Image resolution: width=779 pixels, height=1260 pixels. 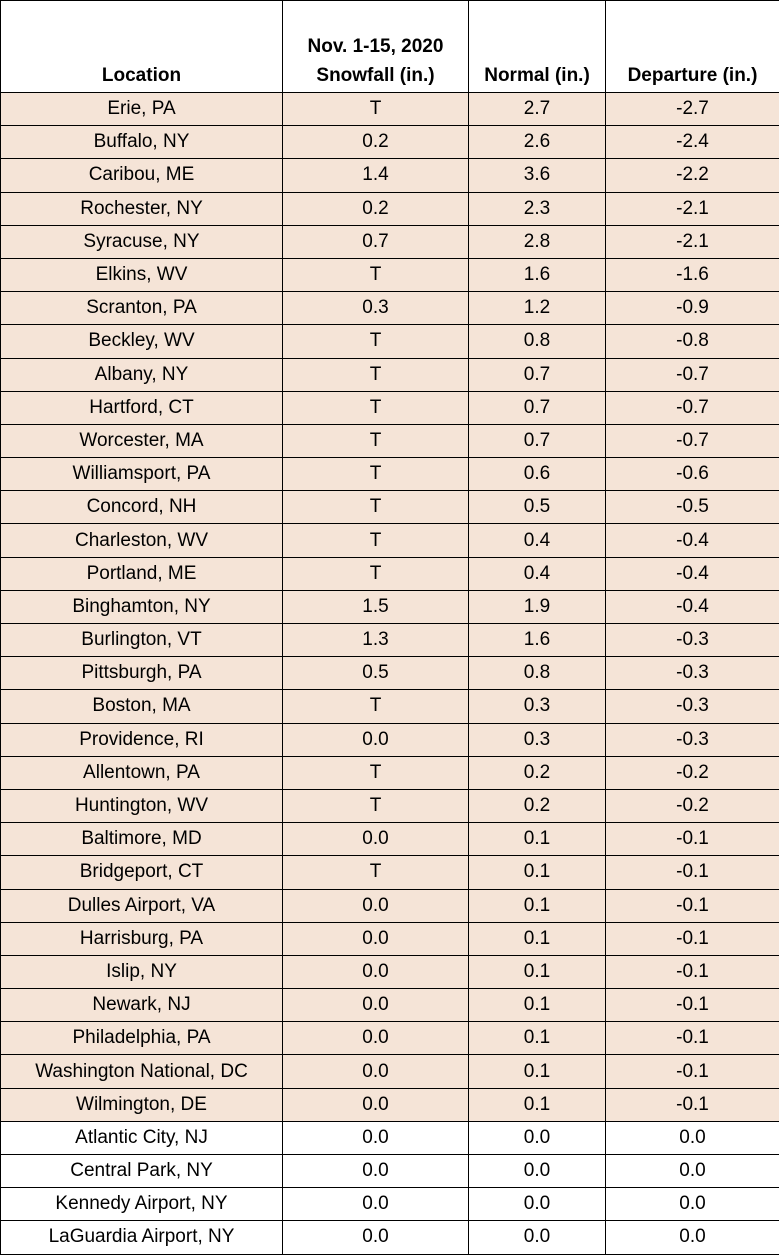 What do you see at coordinates (141, 308) in the screenshot?
I see `location-cell: Scranton, PA` at bounding box center [141, 308].